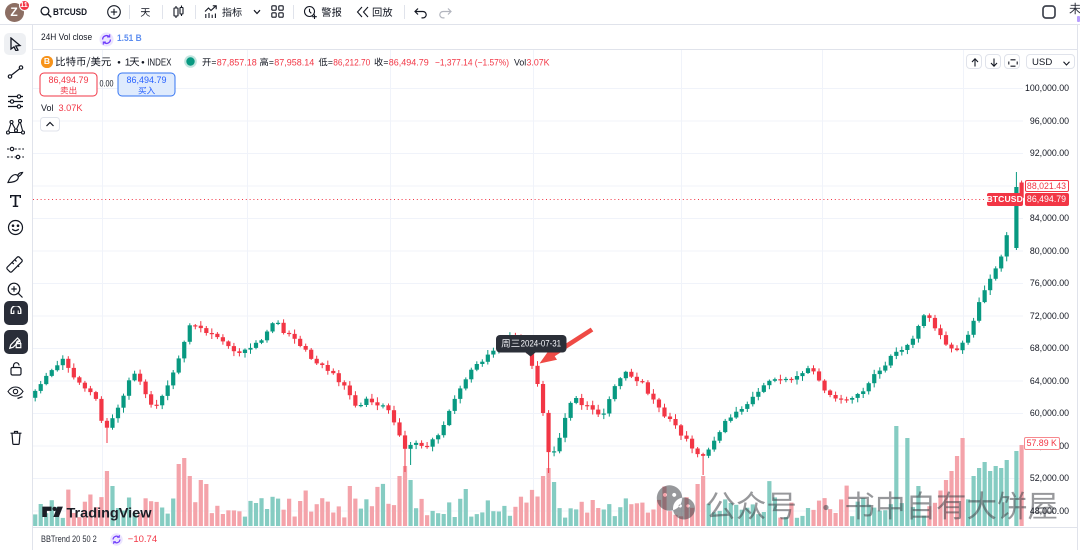 This screenshot has width=1080, height=550. Describe the element at coordinates (237, 62) in the screenshot. I see `svg-text: 87,857.18` at that location.